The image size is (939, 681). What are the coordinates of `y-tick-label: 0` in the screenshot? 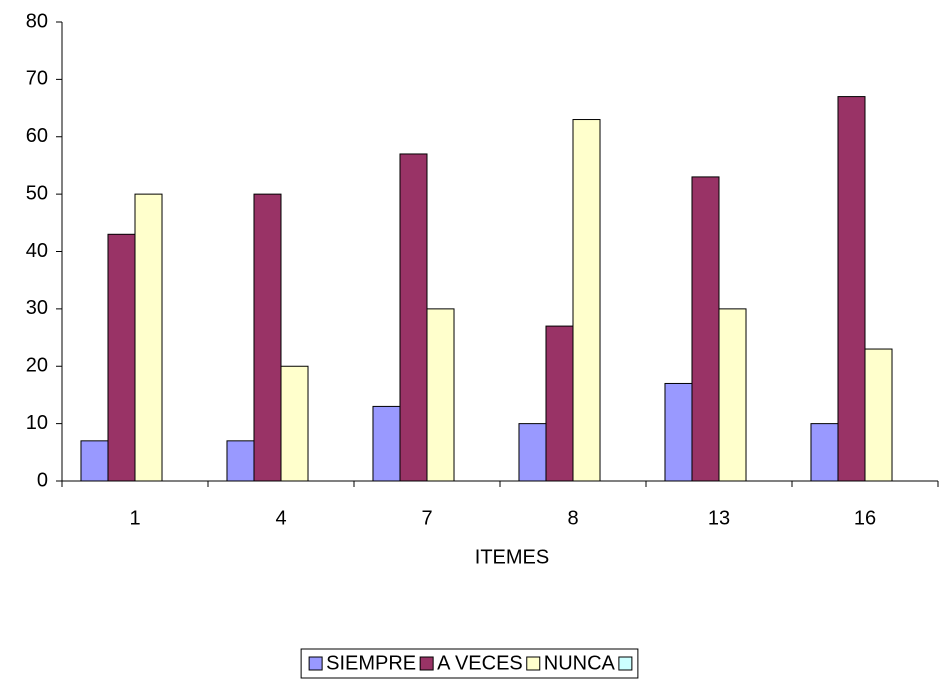 It's located at (42, 480).